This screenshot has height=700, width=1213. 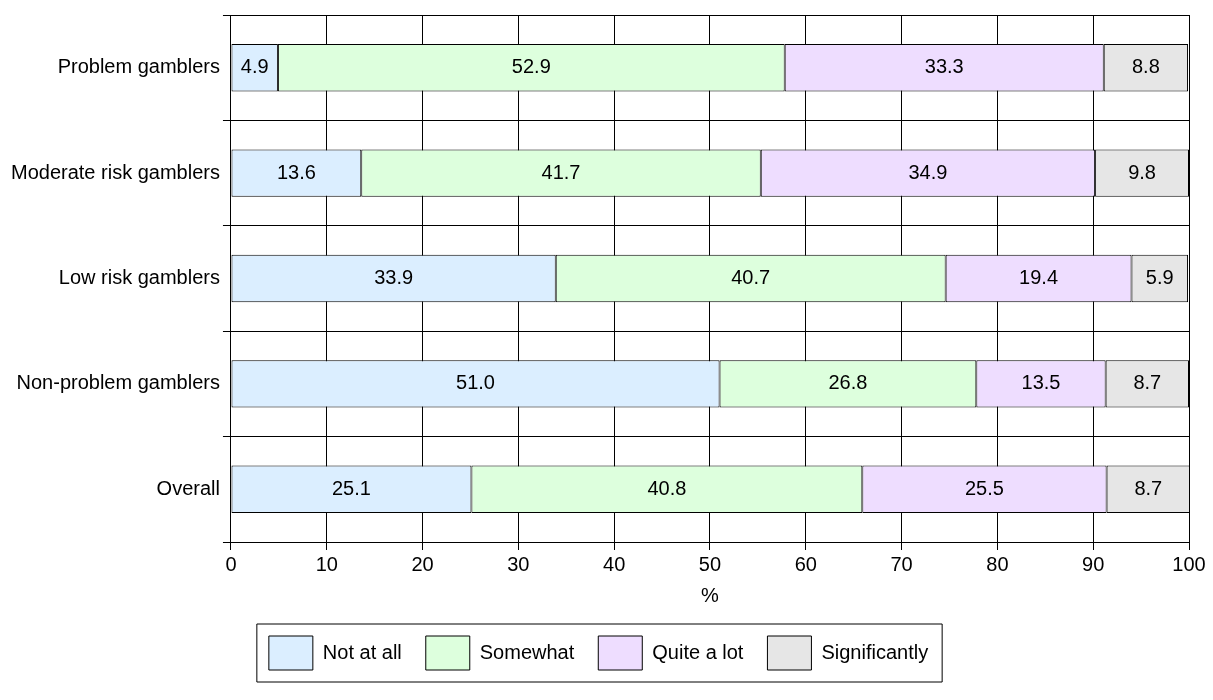 I want to click on x-axis-title: %, so click(x=710, y=594).